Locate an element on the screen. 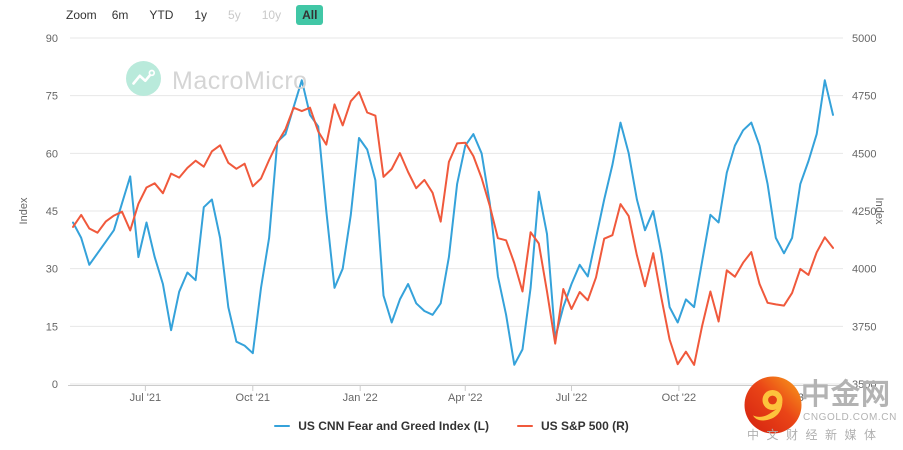  sp500-line-swatch-icon is located at coordinates (524, 426).